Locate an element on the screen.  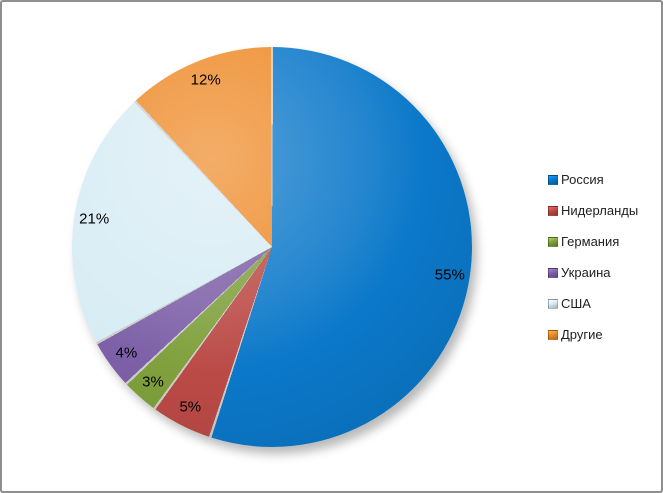
slice-percent-label: 5% is located at coordinates (190, 407).